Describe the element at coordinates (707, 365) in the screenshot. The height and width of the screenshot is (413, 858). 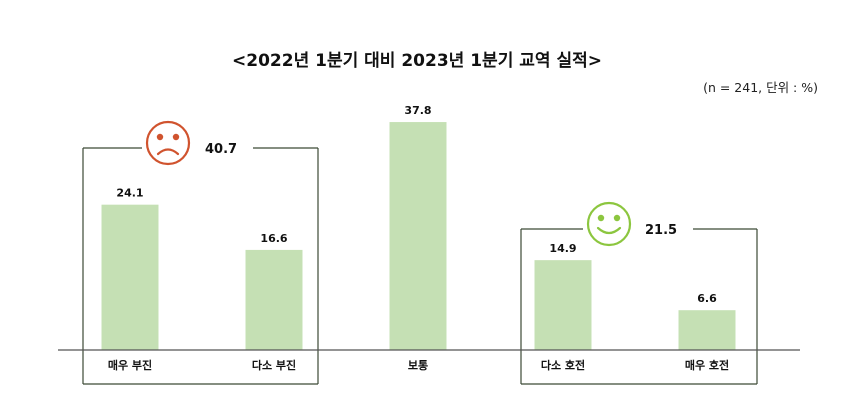
I see `category-label: 매우 호전` at that location.